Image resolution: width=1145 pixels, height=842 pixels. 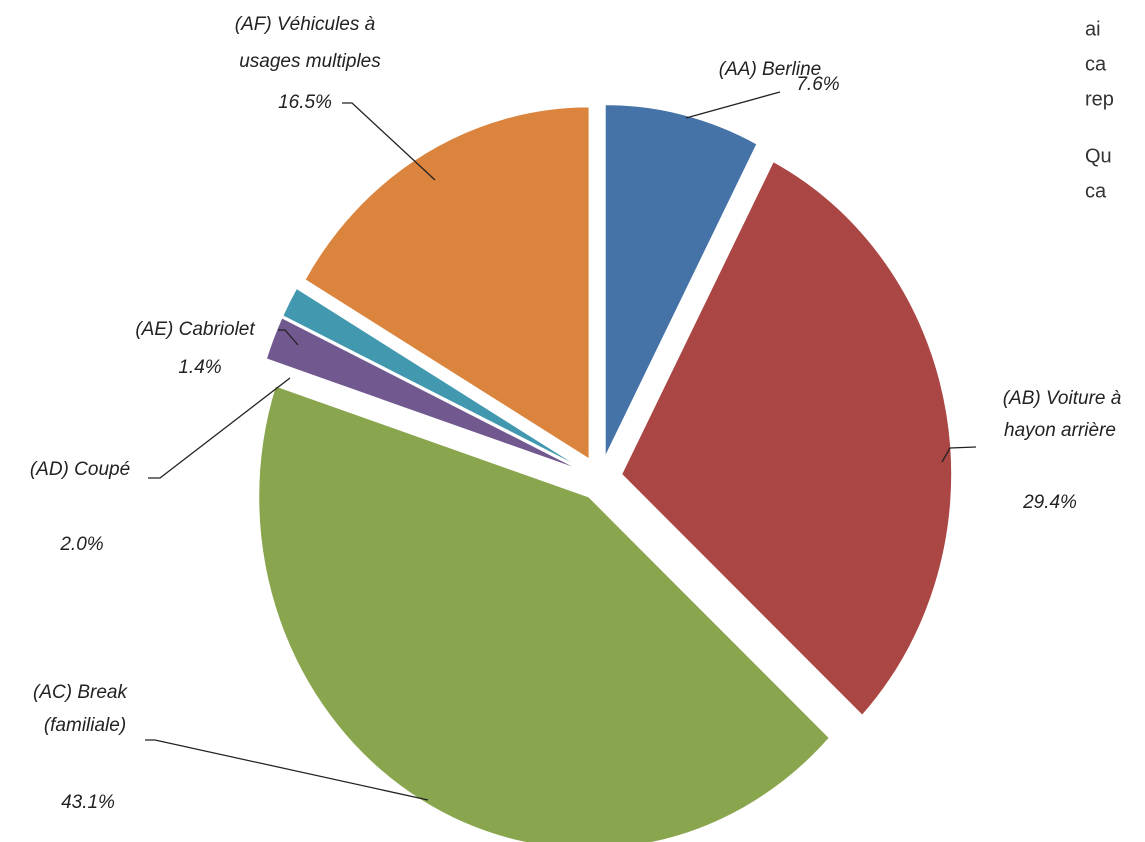 I want to click on slice-label: hayon arrière, so click(x=1060, y=430).